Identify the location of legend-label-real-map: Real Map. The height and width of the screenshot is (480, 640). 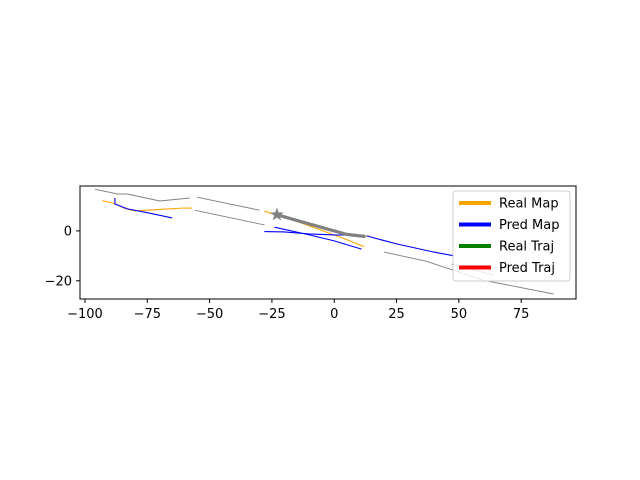
(529, 204).